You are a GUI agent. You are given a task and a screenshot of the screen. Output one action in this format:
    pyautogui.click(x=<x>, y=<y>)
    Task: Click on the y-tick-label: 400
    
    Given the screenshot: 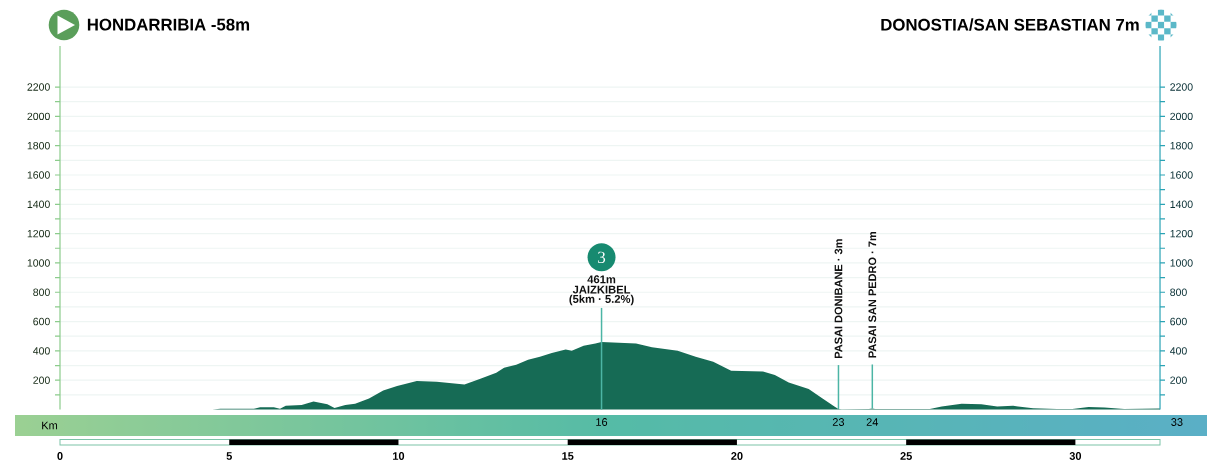 What is the action you would take?
    pyautogui.click(x=41, y=351)
    